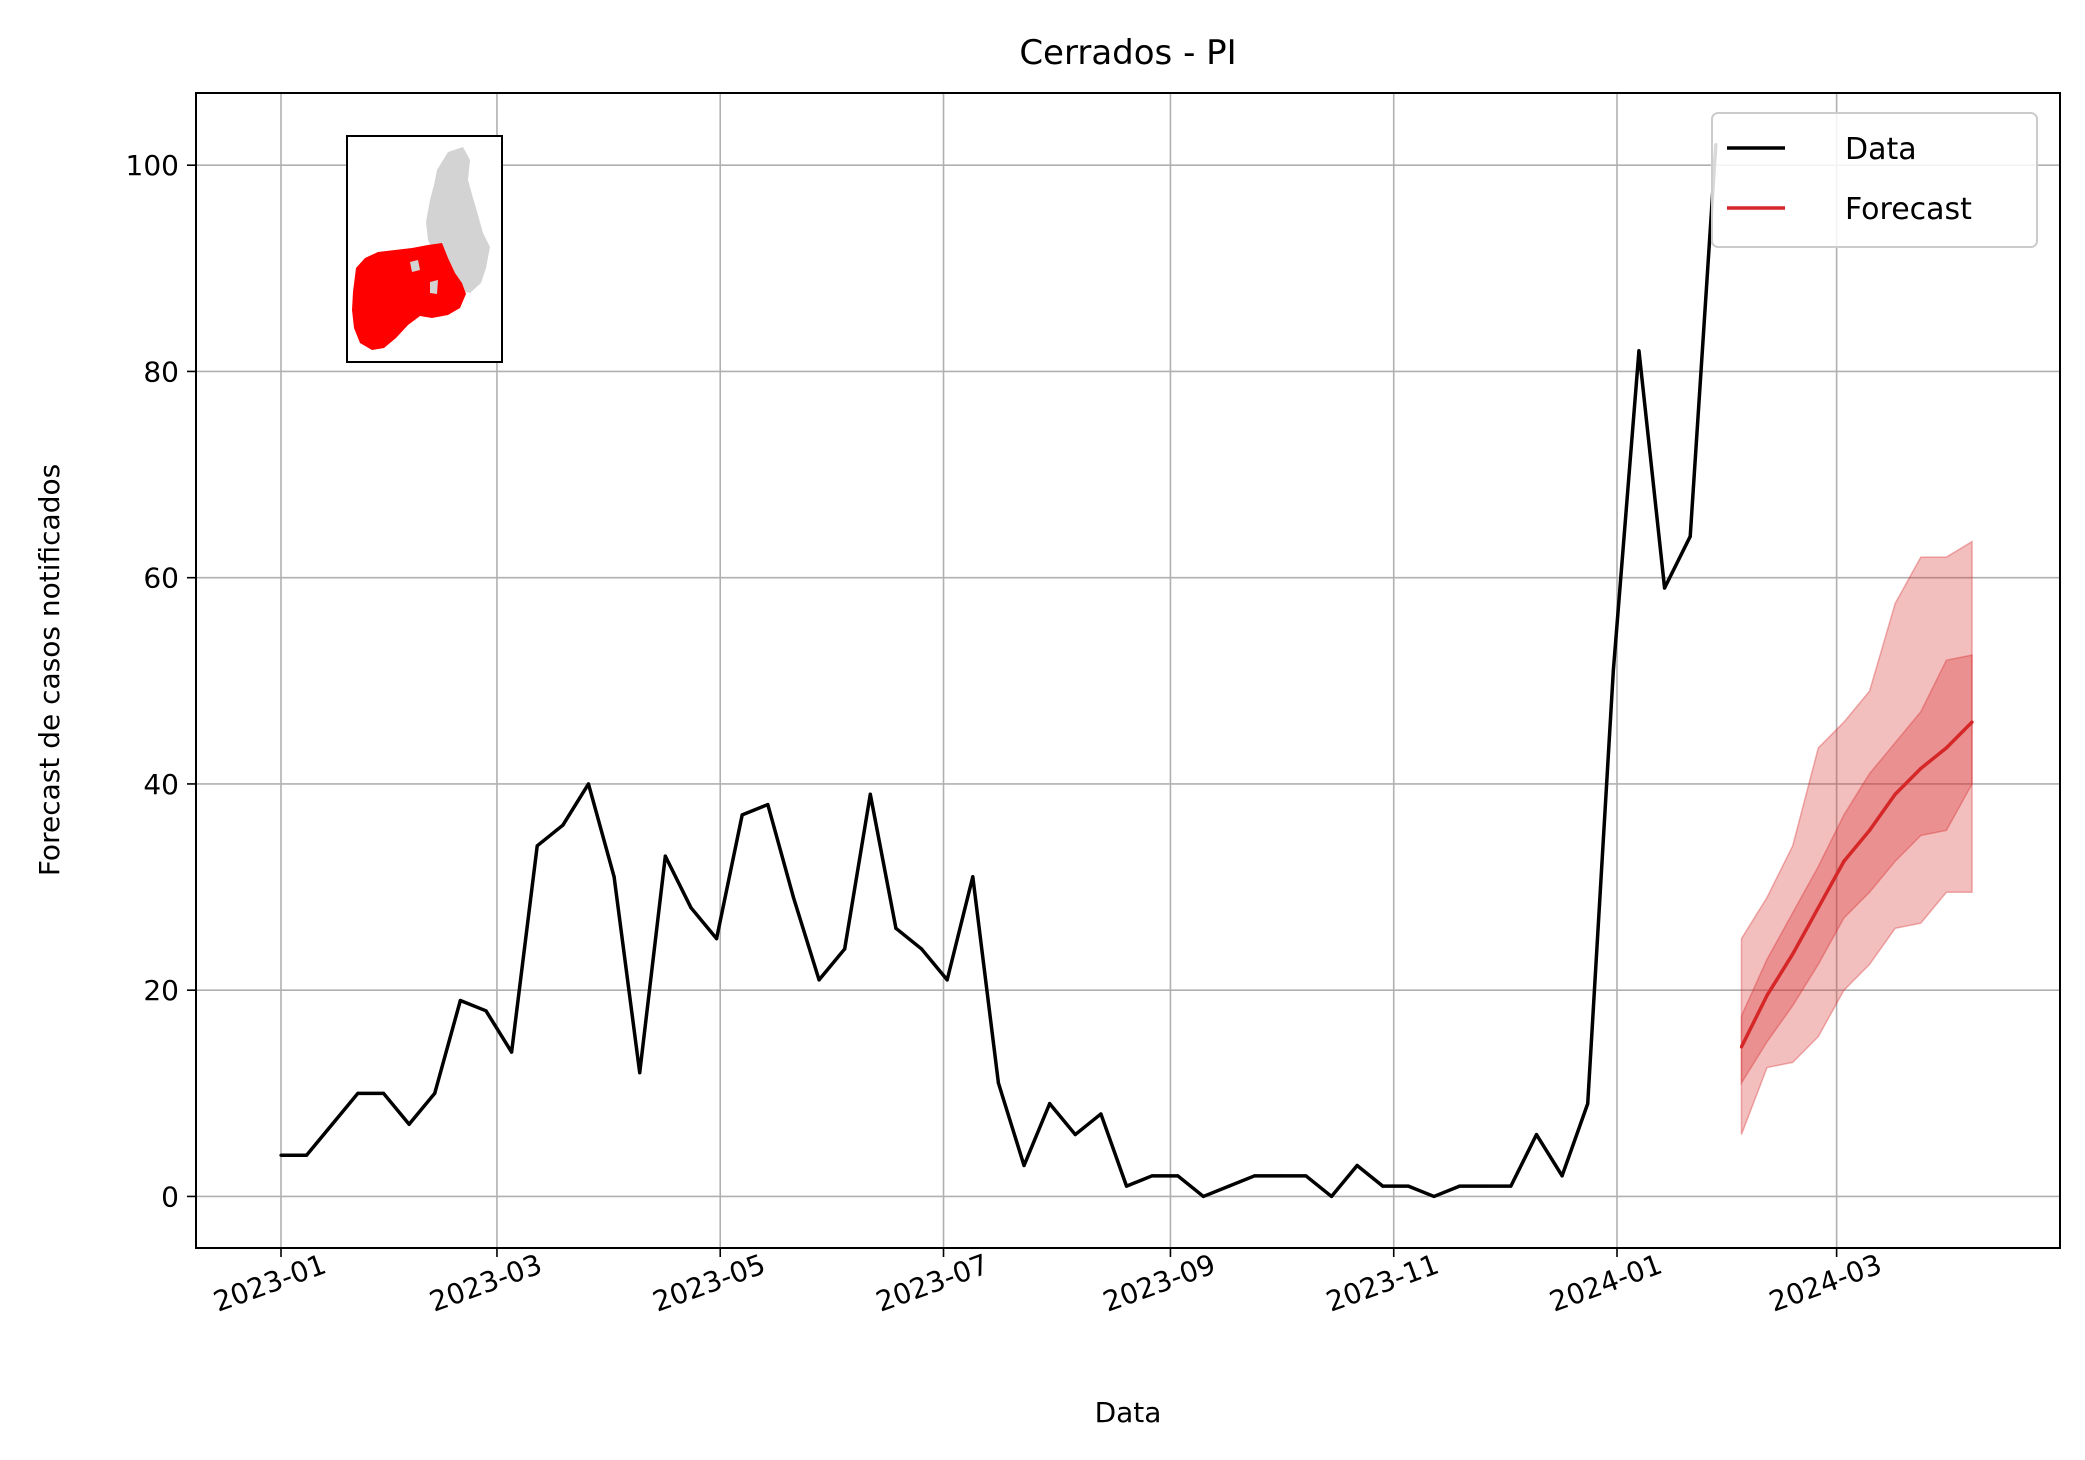  I want to click on y-tick-label: 40, so click(161, 784).